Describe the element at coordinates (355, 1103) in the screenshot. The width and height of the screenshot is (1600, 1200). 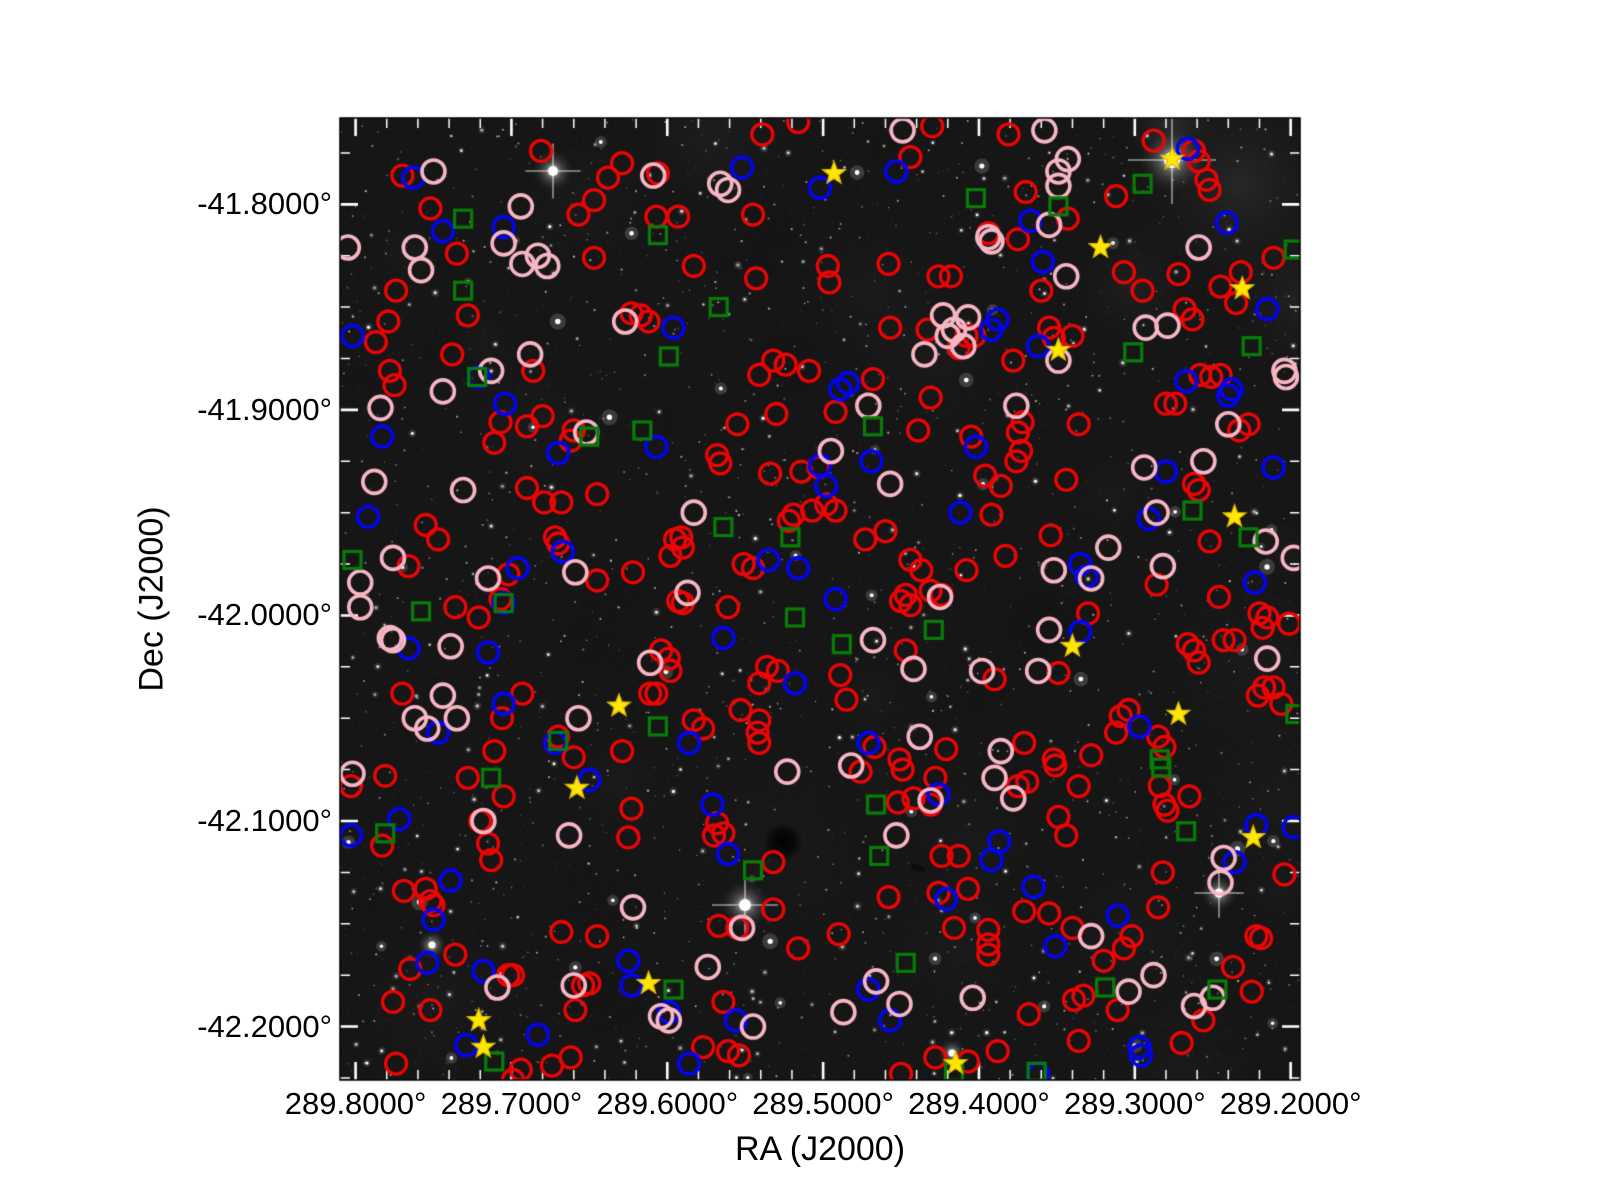
I see `x-tick-label: 289.8000°` at that location.